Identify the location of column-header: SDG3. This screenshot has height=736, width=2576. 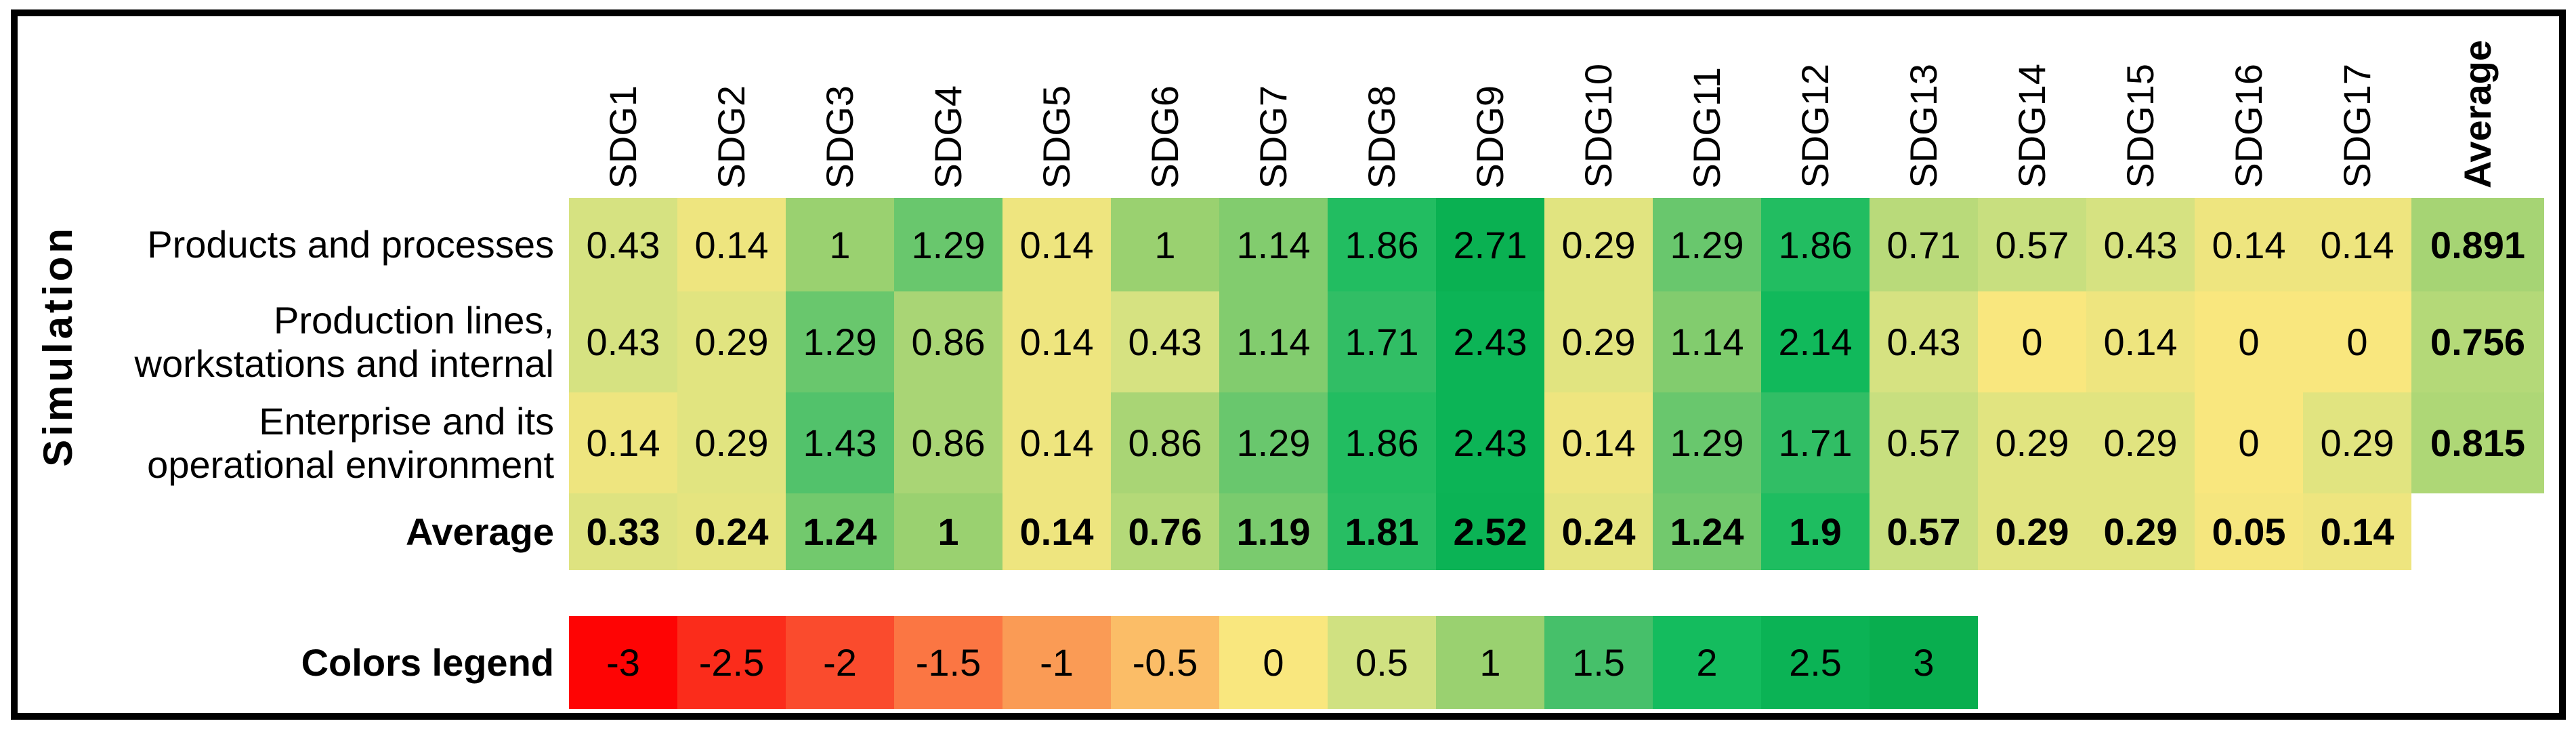
(840, 107).